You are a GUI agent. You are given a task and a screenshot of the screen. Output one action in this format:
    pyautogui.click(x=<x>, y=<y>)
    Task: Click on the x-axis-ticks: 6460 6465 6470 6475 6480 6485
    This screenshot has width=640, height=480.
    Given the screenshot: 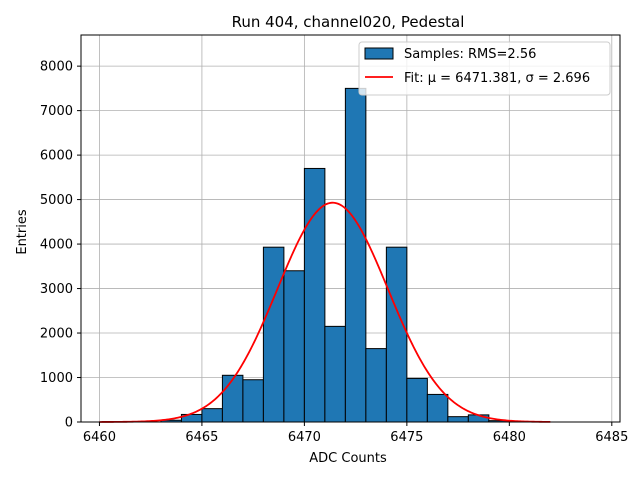 What is the action you would take?
    pyautogui.click(x=355, y=433)
    